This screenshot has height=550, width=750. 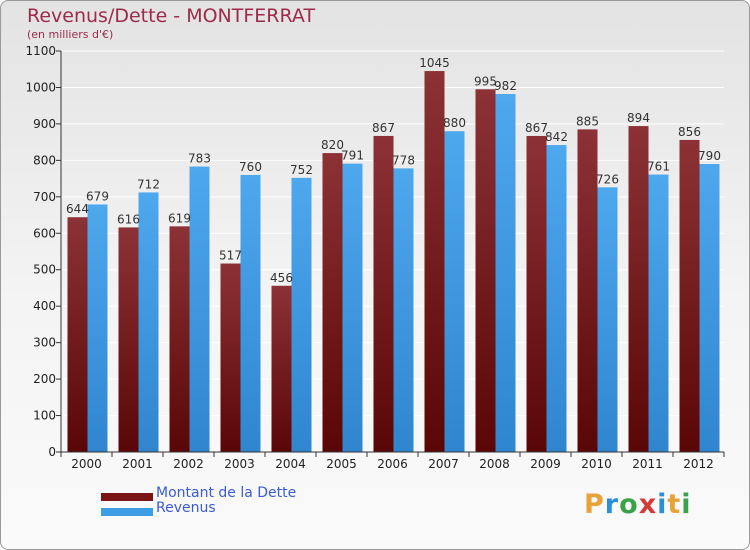 What do you see at coordinates (44, 197) in the screenshot?
I see `y-tick-label: 700` at bounding box center [44, 197].